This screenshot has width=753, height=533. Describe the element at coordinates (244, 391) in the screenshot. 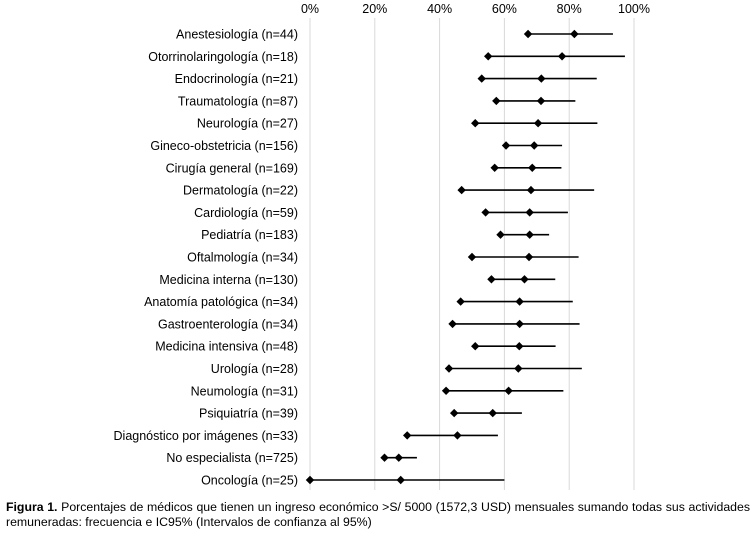

I see `category-label: Neumología (n=31)` at that location.